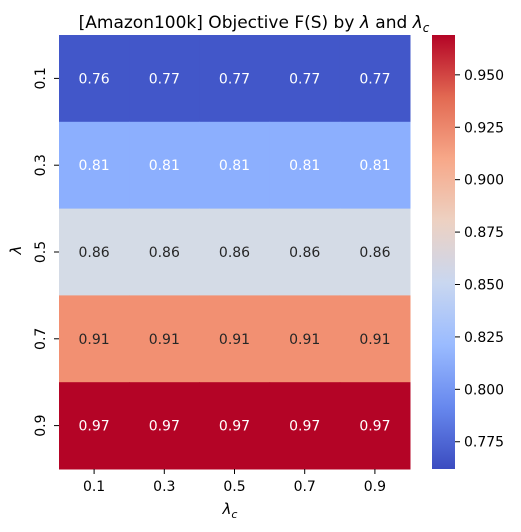 The width and height of the screenshot is (521, 532). I want to click on title-lambda-text: λ, so click(364, 23).